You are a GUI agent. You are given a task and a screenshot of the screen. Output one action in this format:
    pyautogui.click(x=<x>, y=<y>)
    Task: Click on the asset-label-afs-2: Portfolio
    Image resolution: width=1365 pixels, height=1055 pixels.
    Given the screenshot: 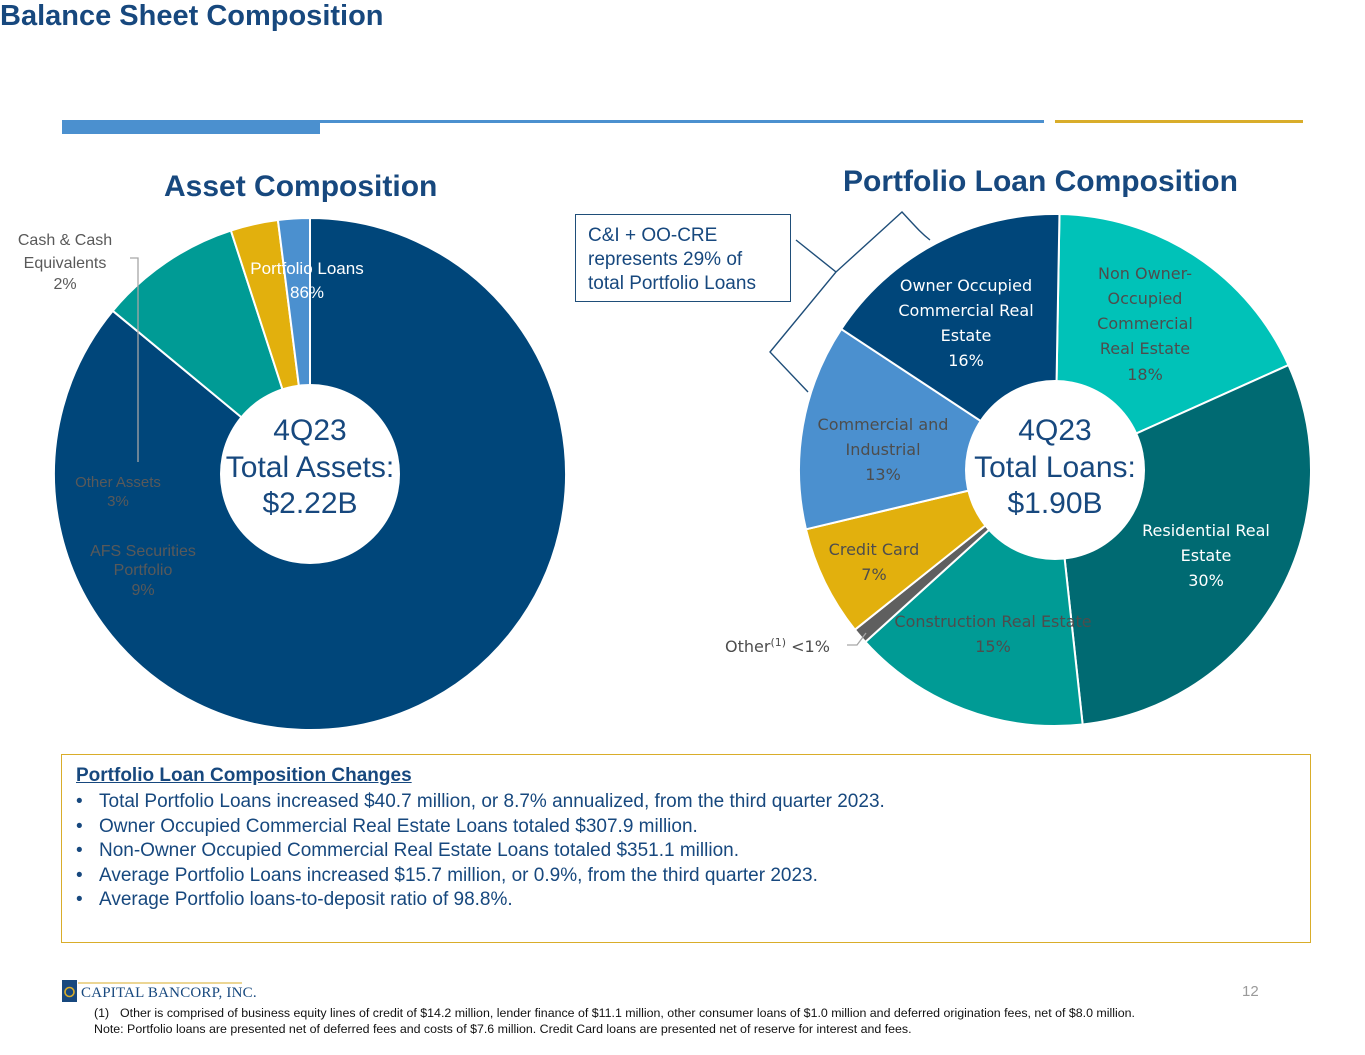 What is the action you would take?
    pyautogui.click(x=143, y=570)
    